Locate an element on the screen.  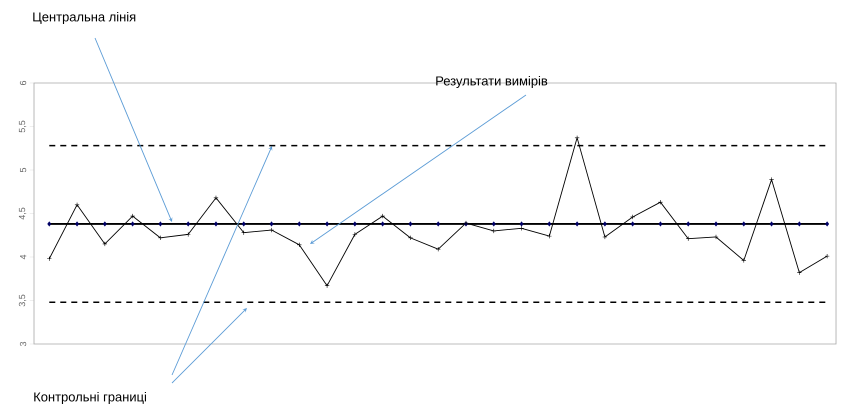
y-tick-label: 6 is located at coordinates (23, 83).